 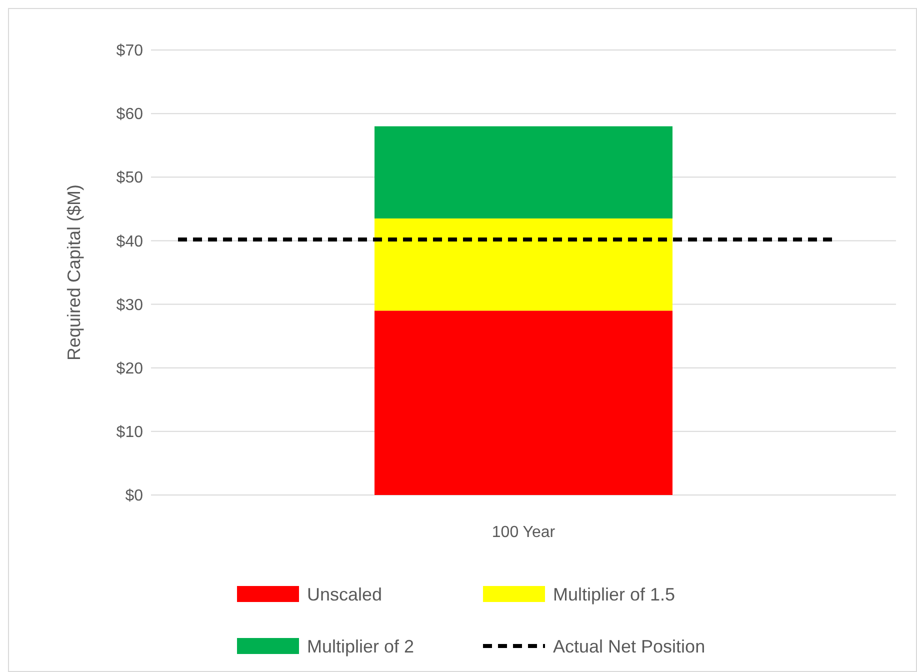 What do you see at coordinates (344, 594) in the screenshot?
I see `legend-label: Unscaled` at bounding box center [344, 594].